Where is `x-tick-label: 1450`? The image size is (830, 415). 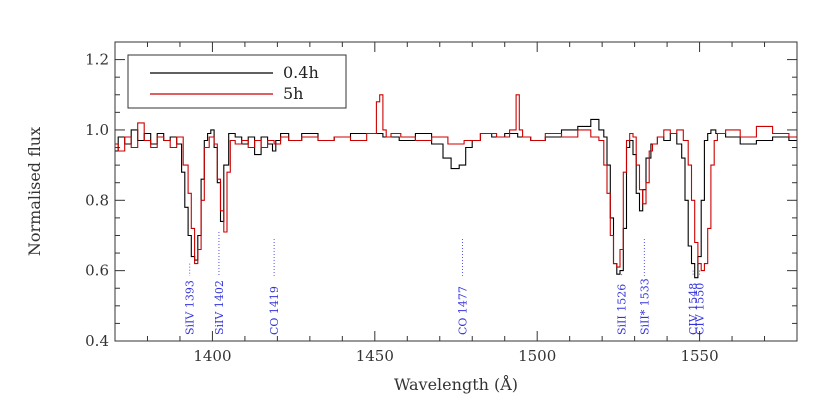 x-tick-label: 1450 is located at coordinates (375, 356).